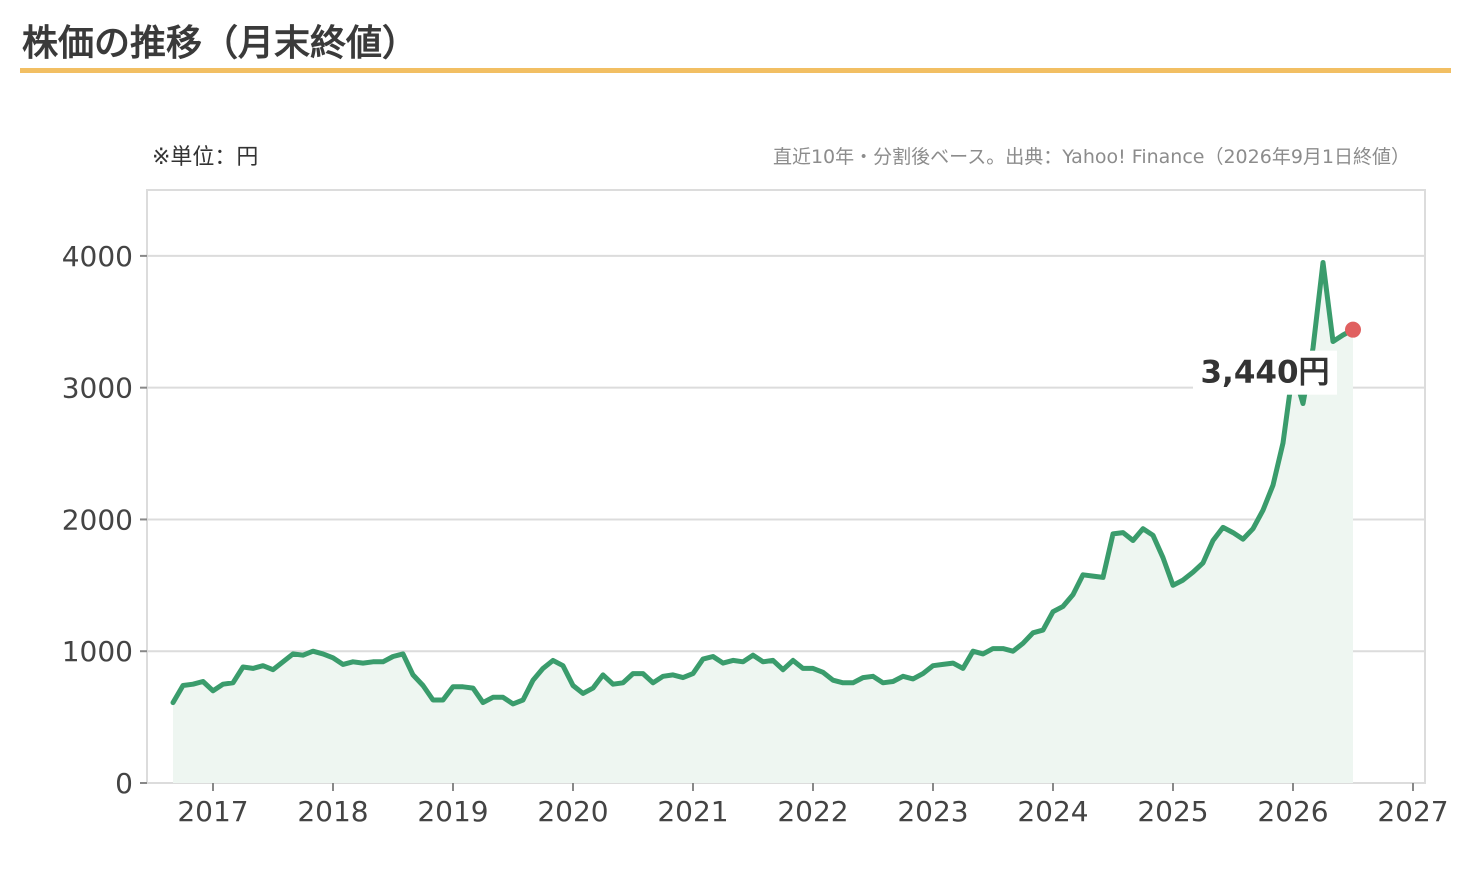 Image resolution: width=1470 pixels, height=870 pixels. I want to click on y-tick-label: 4000, so click(97, 256).